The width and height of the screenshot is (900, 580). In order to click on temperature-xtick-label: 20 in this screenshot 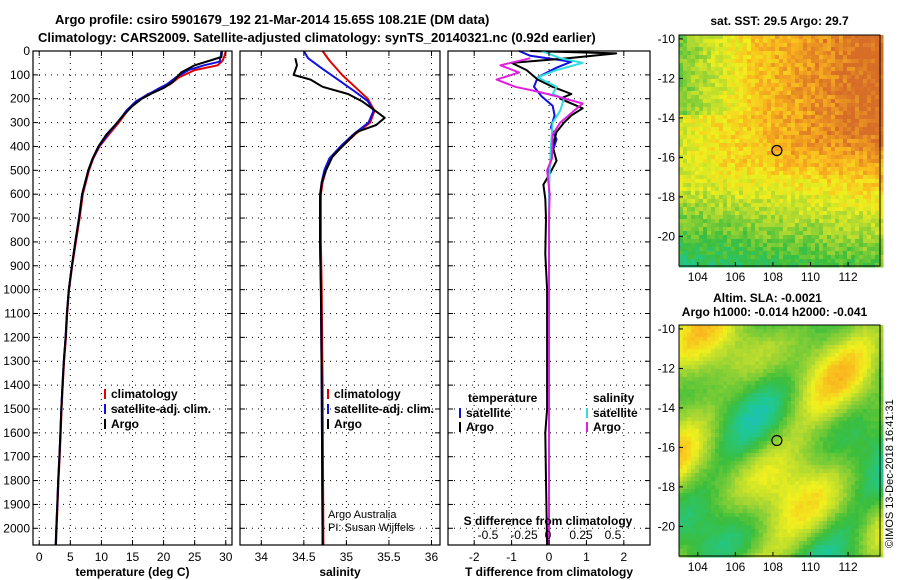, I will do `click(164, 557)`.